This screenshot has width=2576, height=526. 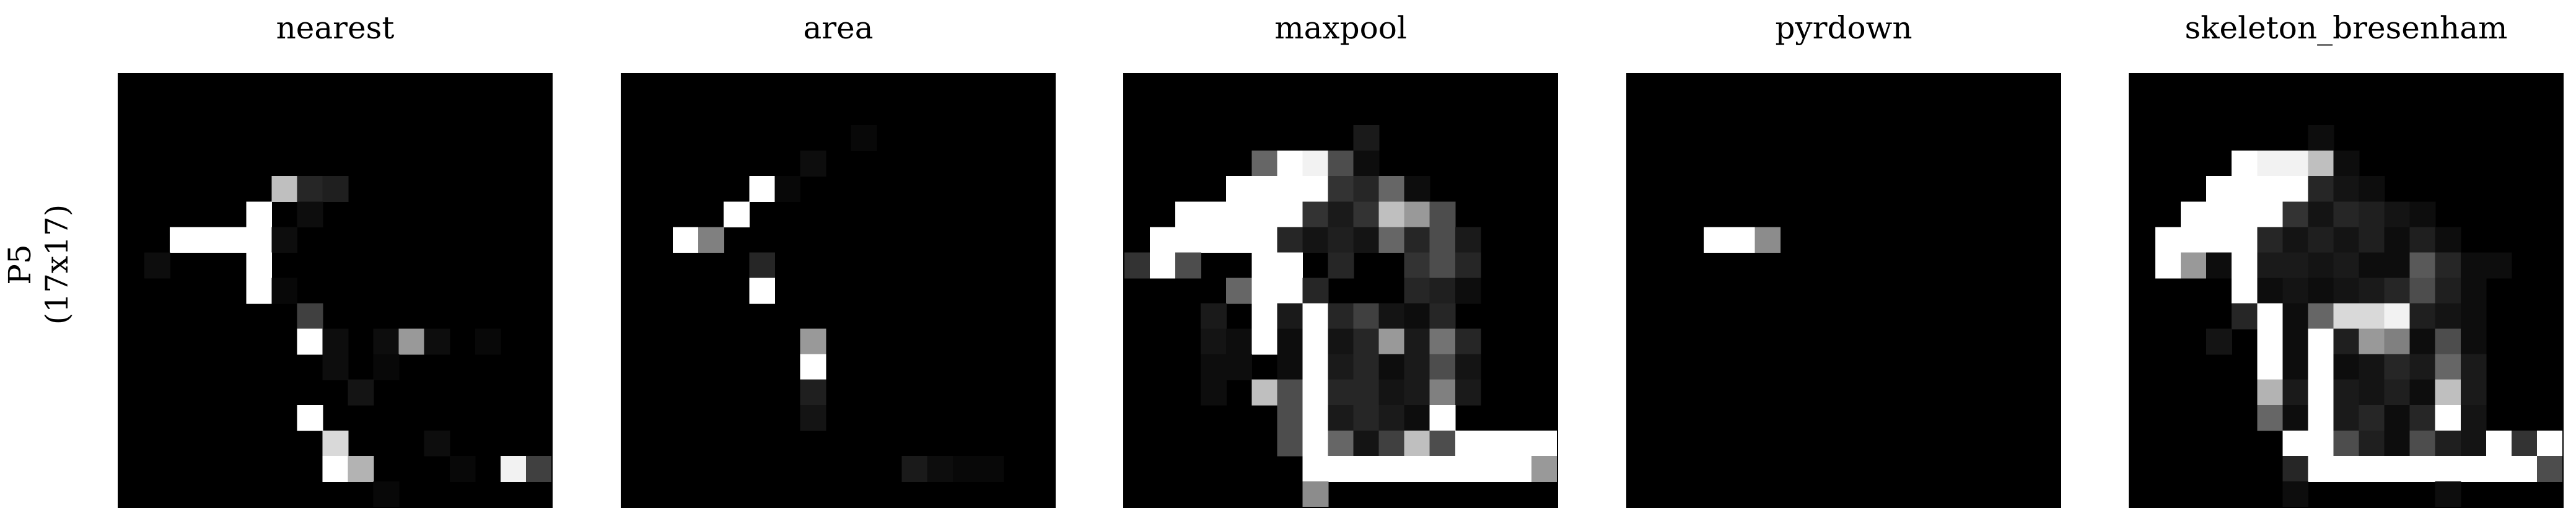 I want to click on heatmap-nearest, so click(x=335, y=290).